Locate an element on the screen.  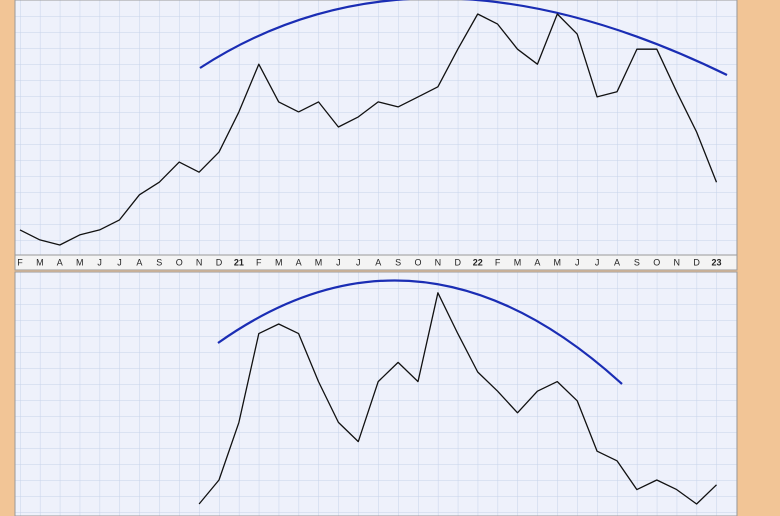
x-tick-label: 23 is located at coordinates (716, 262).